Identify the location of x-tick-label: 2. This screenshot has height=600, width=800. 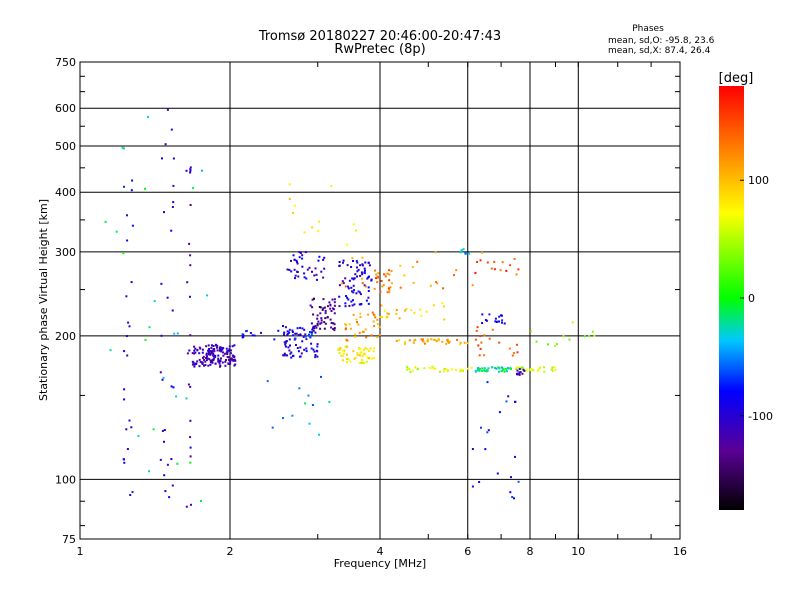
(230, 551).